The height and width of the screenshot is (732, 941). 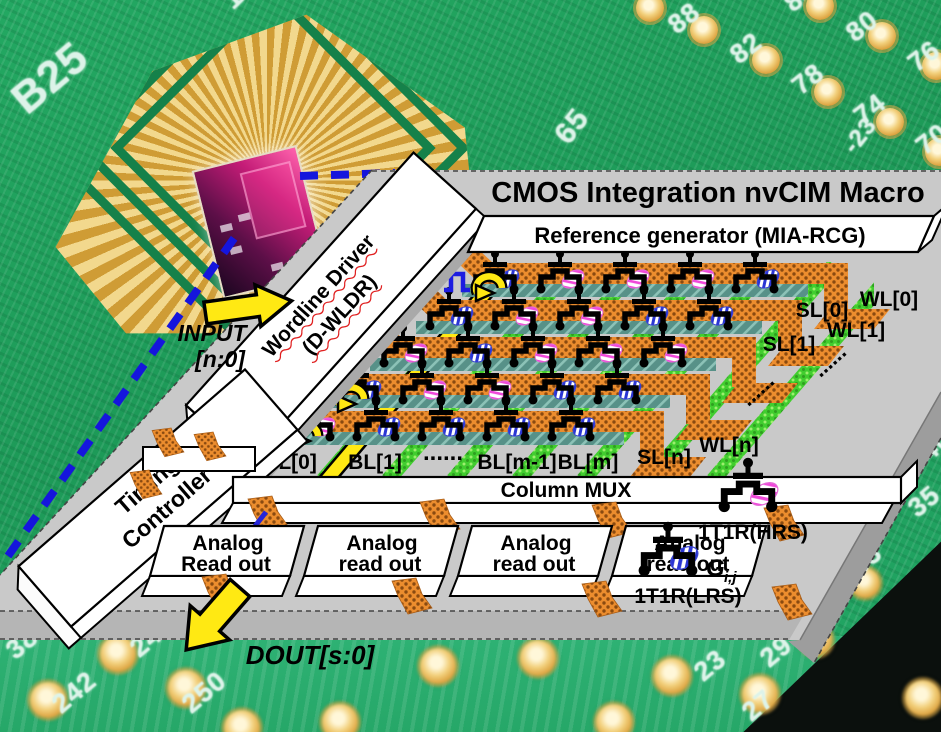 I want to click on reference-generator-block: Reference generator (MIA-RCG), so click(x=703, y=231).